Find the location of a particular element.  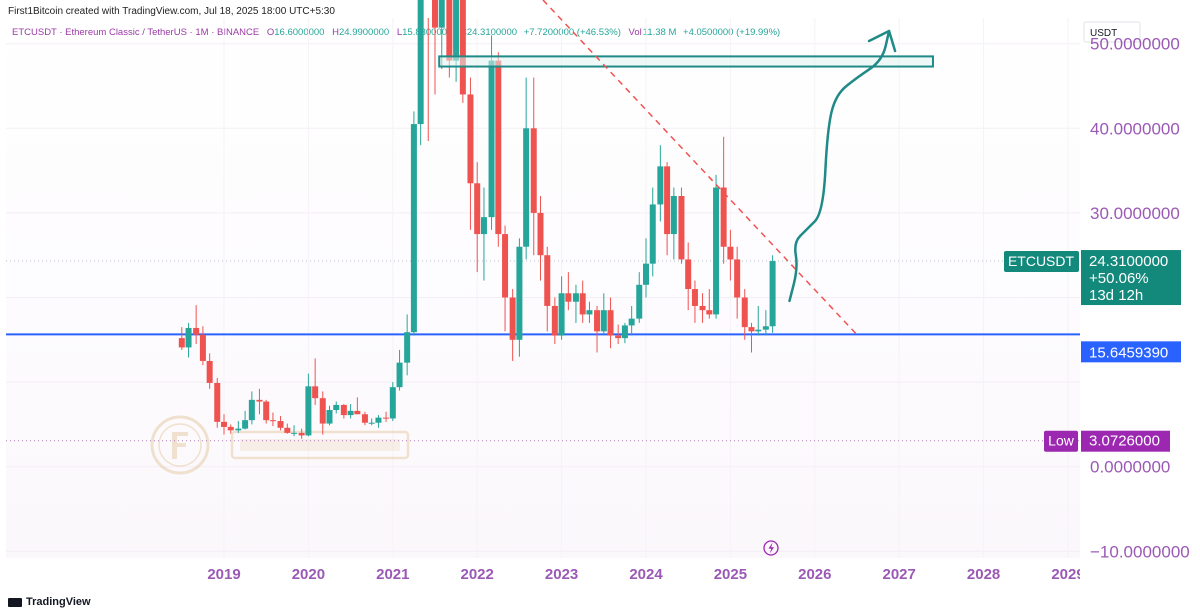

lightning-icon is located at coordinates (771, 548).